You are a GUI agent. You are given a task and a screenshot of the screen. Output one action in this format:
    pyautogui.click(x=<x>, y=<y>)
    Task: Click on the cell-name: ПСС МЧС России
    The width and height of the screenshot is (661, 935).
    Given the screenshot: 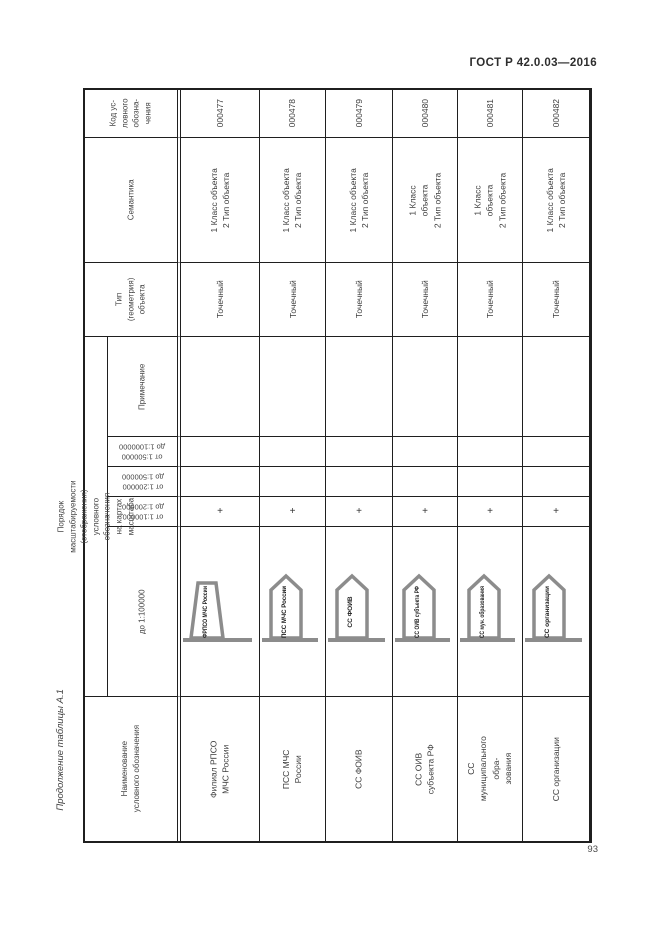 What is the action you would take?
    pyautogui.click(x=292, y=769)
    